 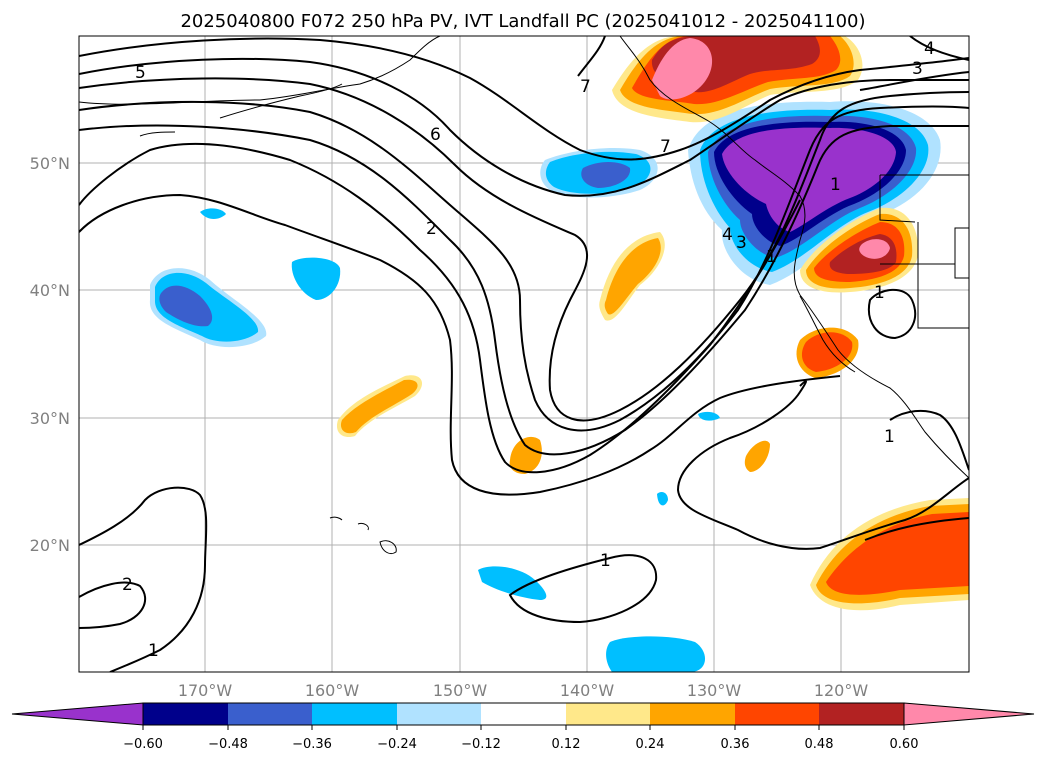 What do you see at coordinates (929, 49) in the screenshot?
I see `contour-label-4-top: 4` at bounding box center [929, 49].